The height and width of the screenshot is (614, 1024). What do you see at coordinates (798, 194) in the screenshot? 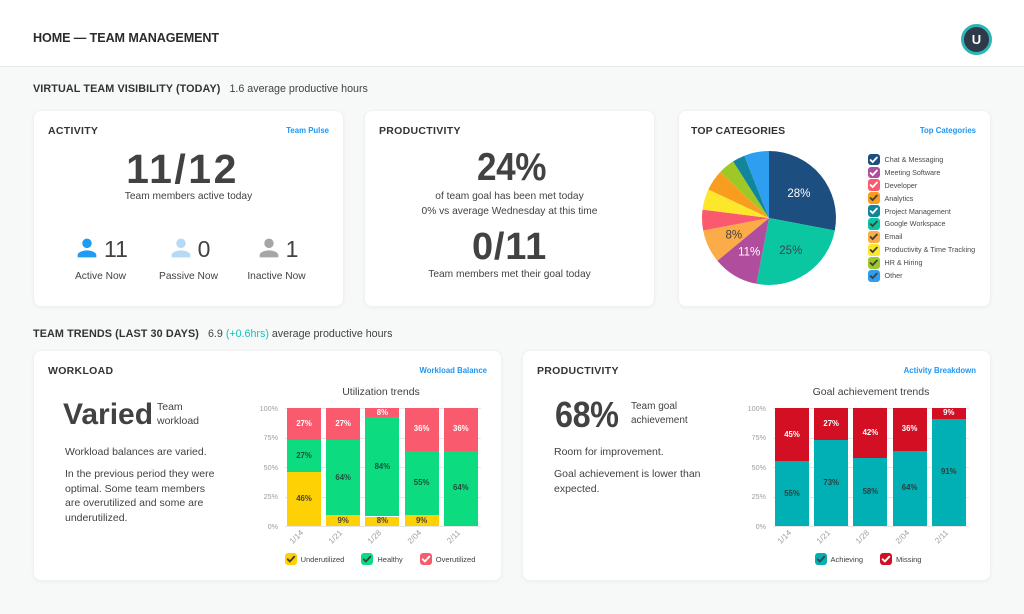
I see `svg-text: 28%` at bounding box center [798, 194].